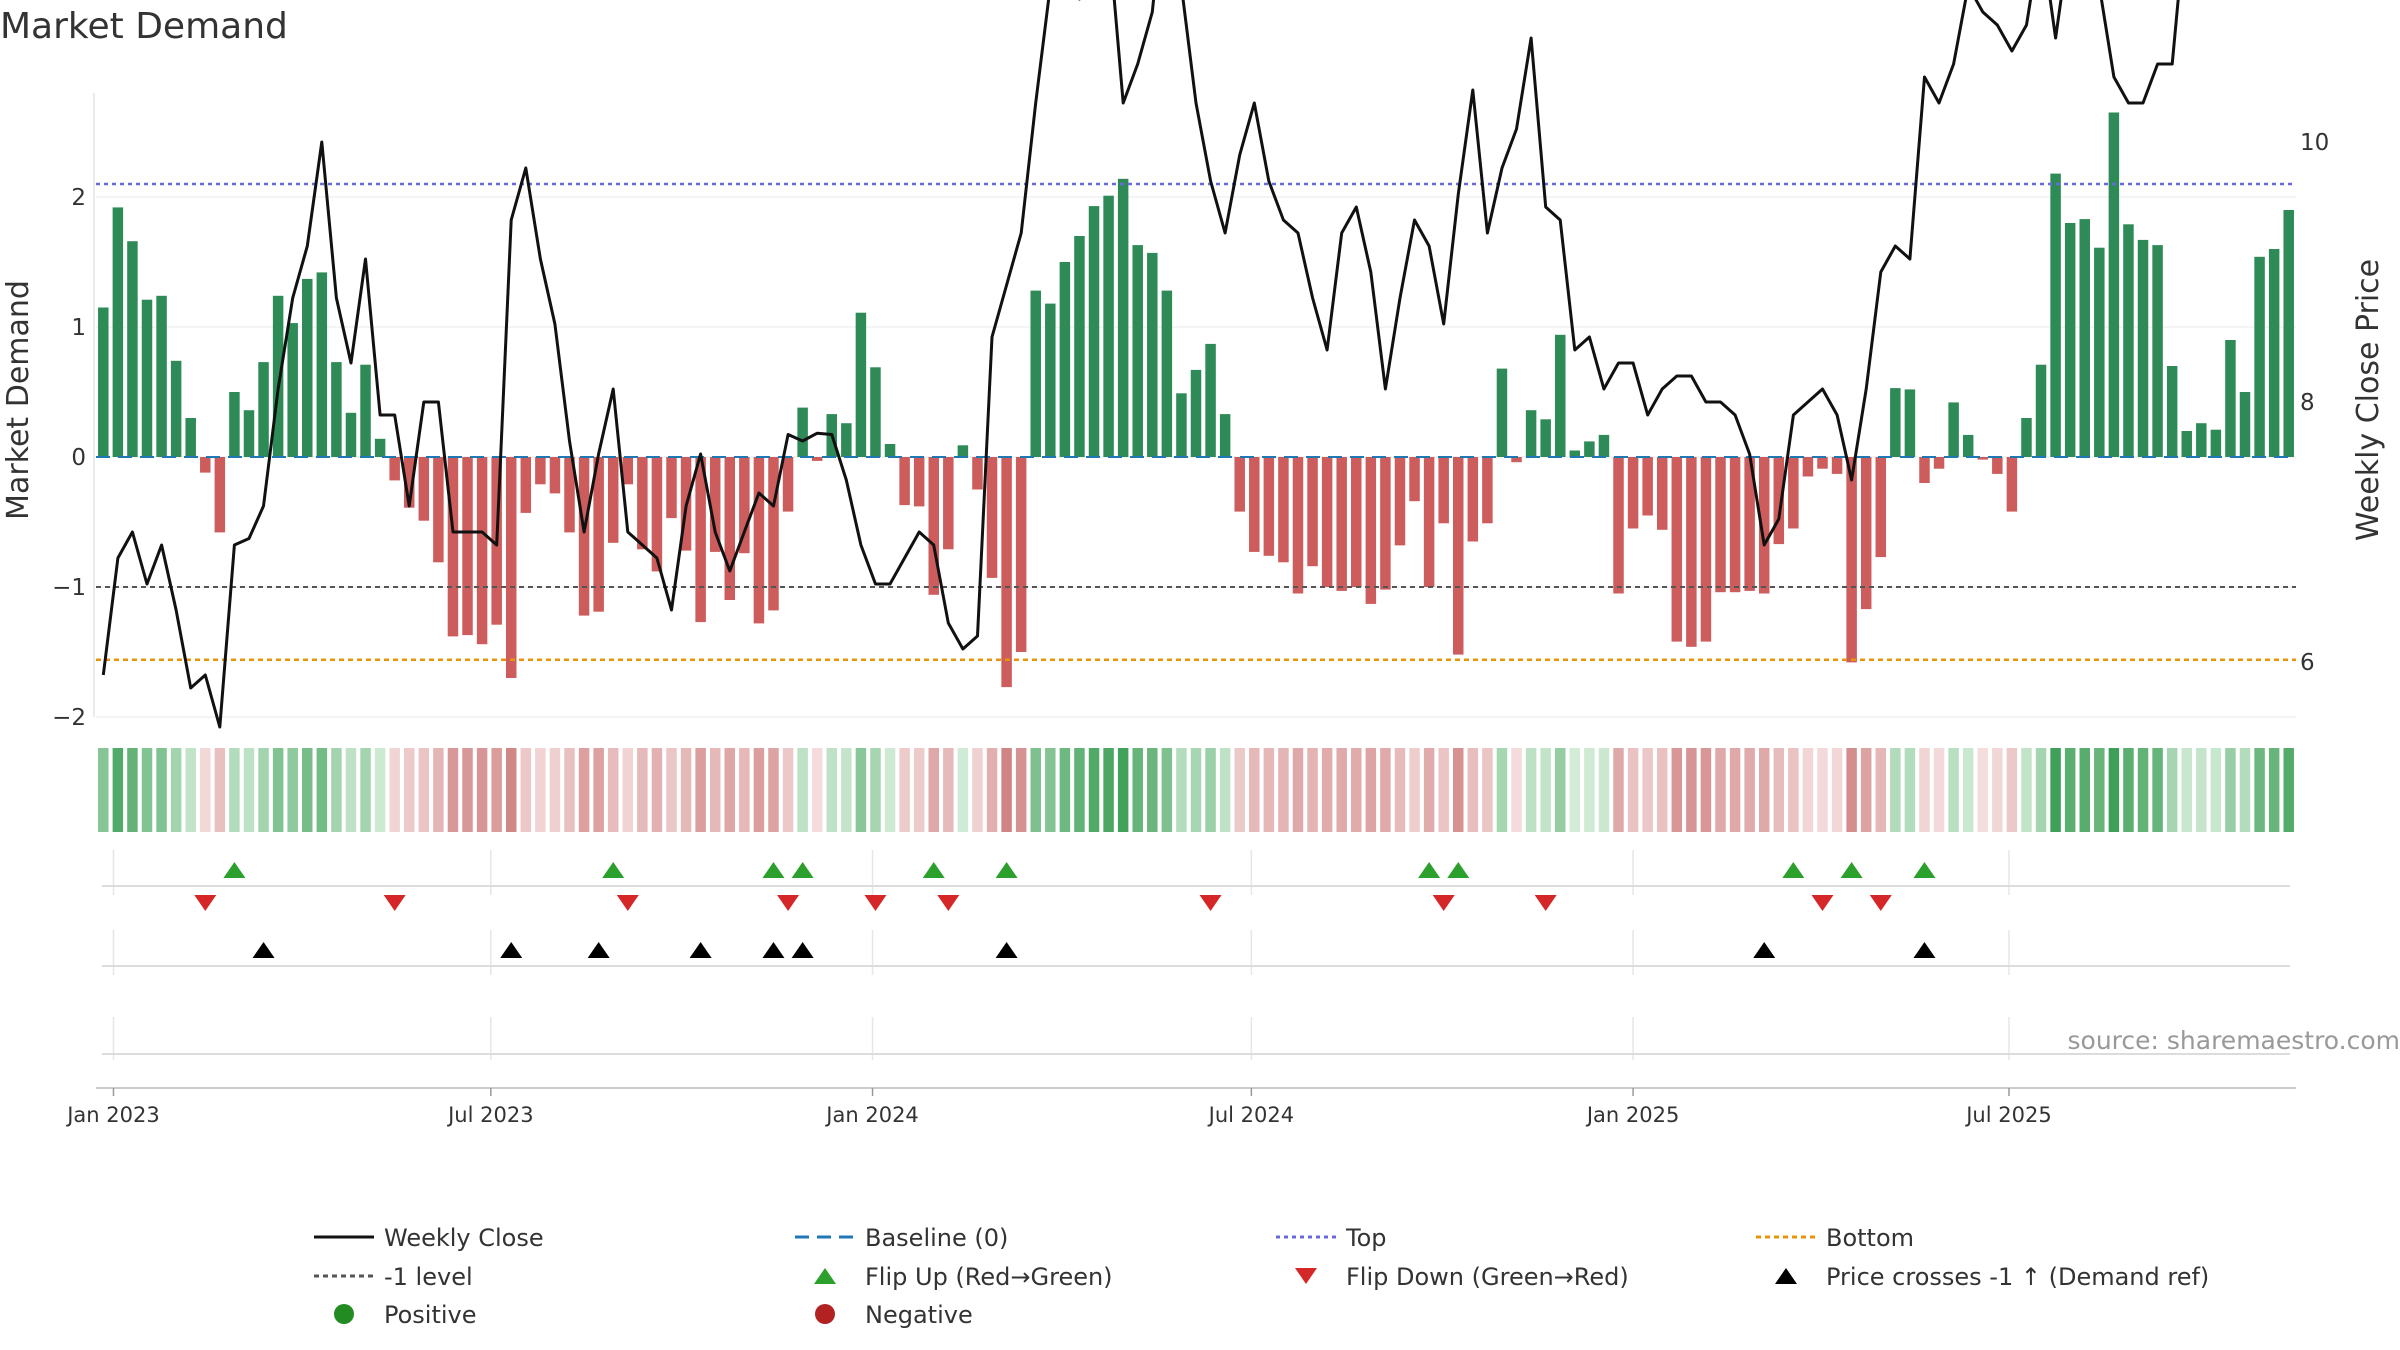 This screenshot has width=2400, height=1350. Describe the element at coordinates (78, 328) in the screenshot. I see `y-tick-left: 1` at that location.